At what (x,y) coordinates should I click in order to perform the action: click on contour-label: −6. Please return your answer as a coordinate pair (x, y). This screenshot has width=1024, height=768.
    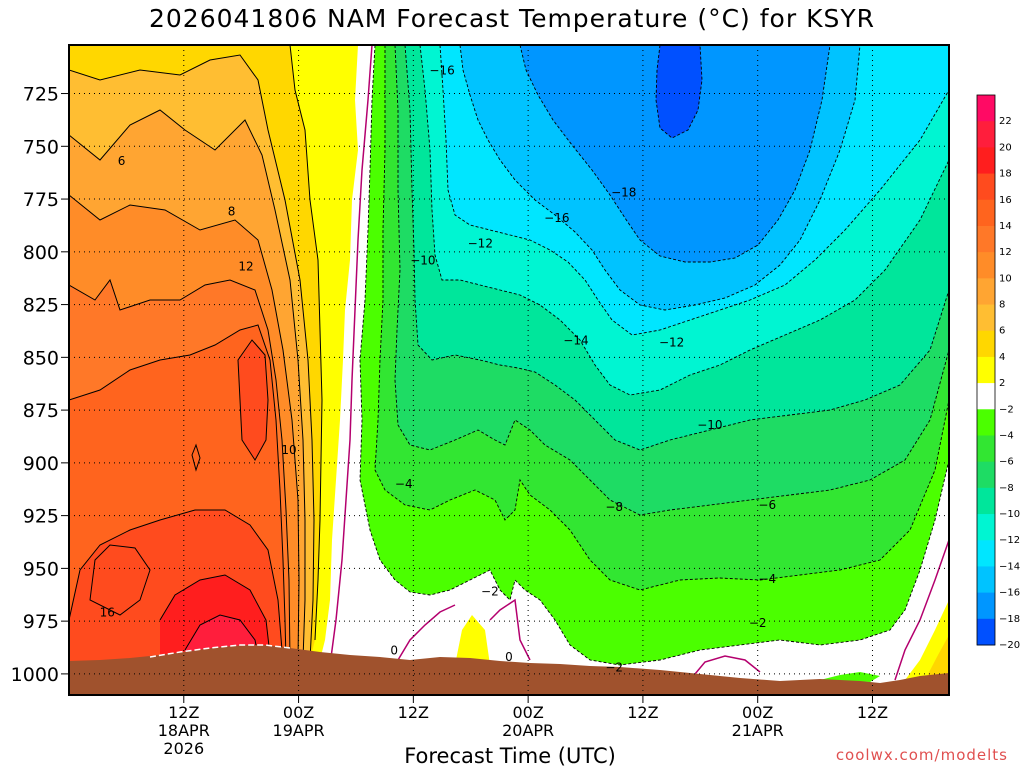
    Looking at the image, I should click on (767, 505).